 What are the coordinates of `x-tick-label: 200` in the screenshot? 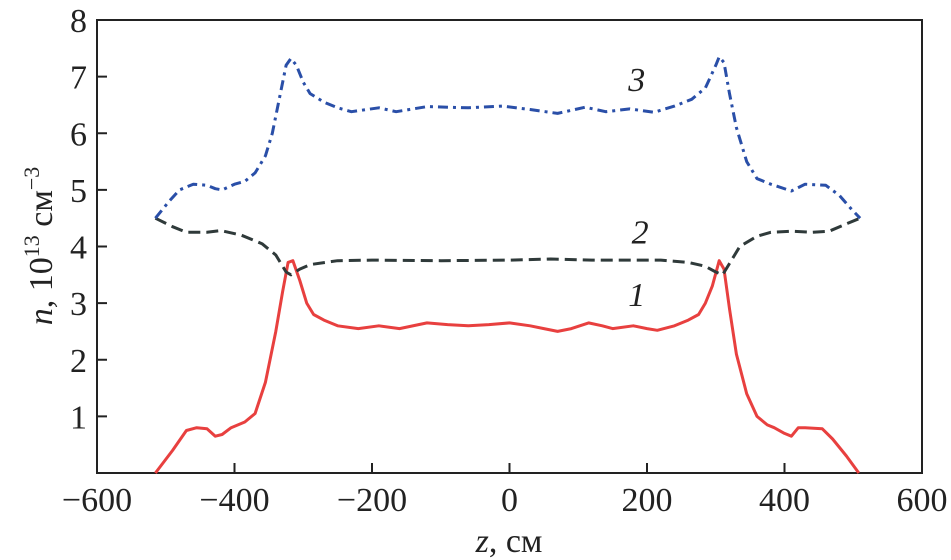 It's located at (647, 500).